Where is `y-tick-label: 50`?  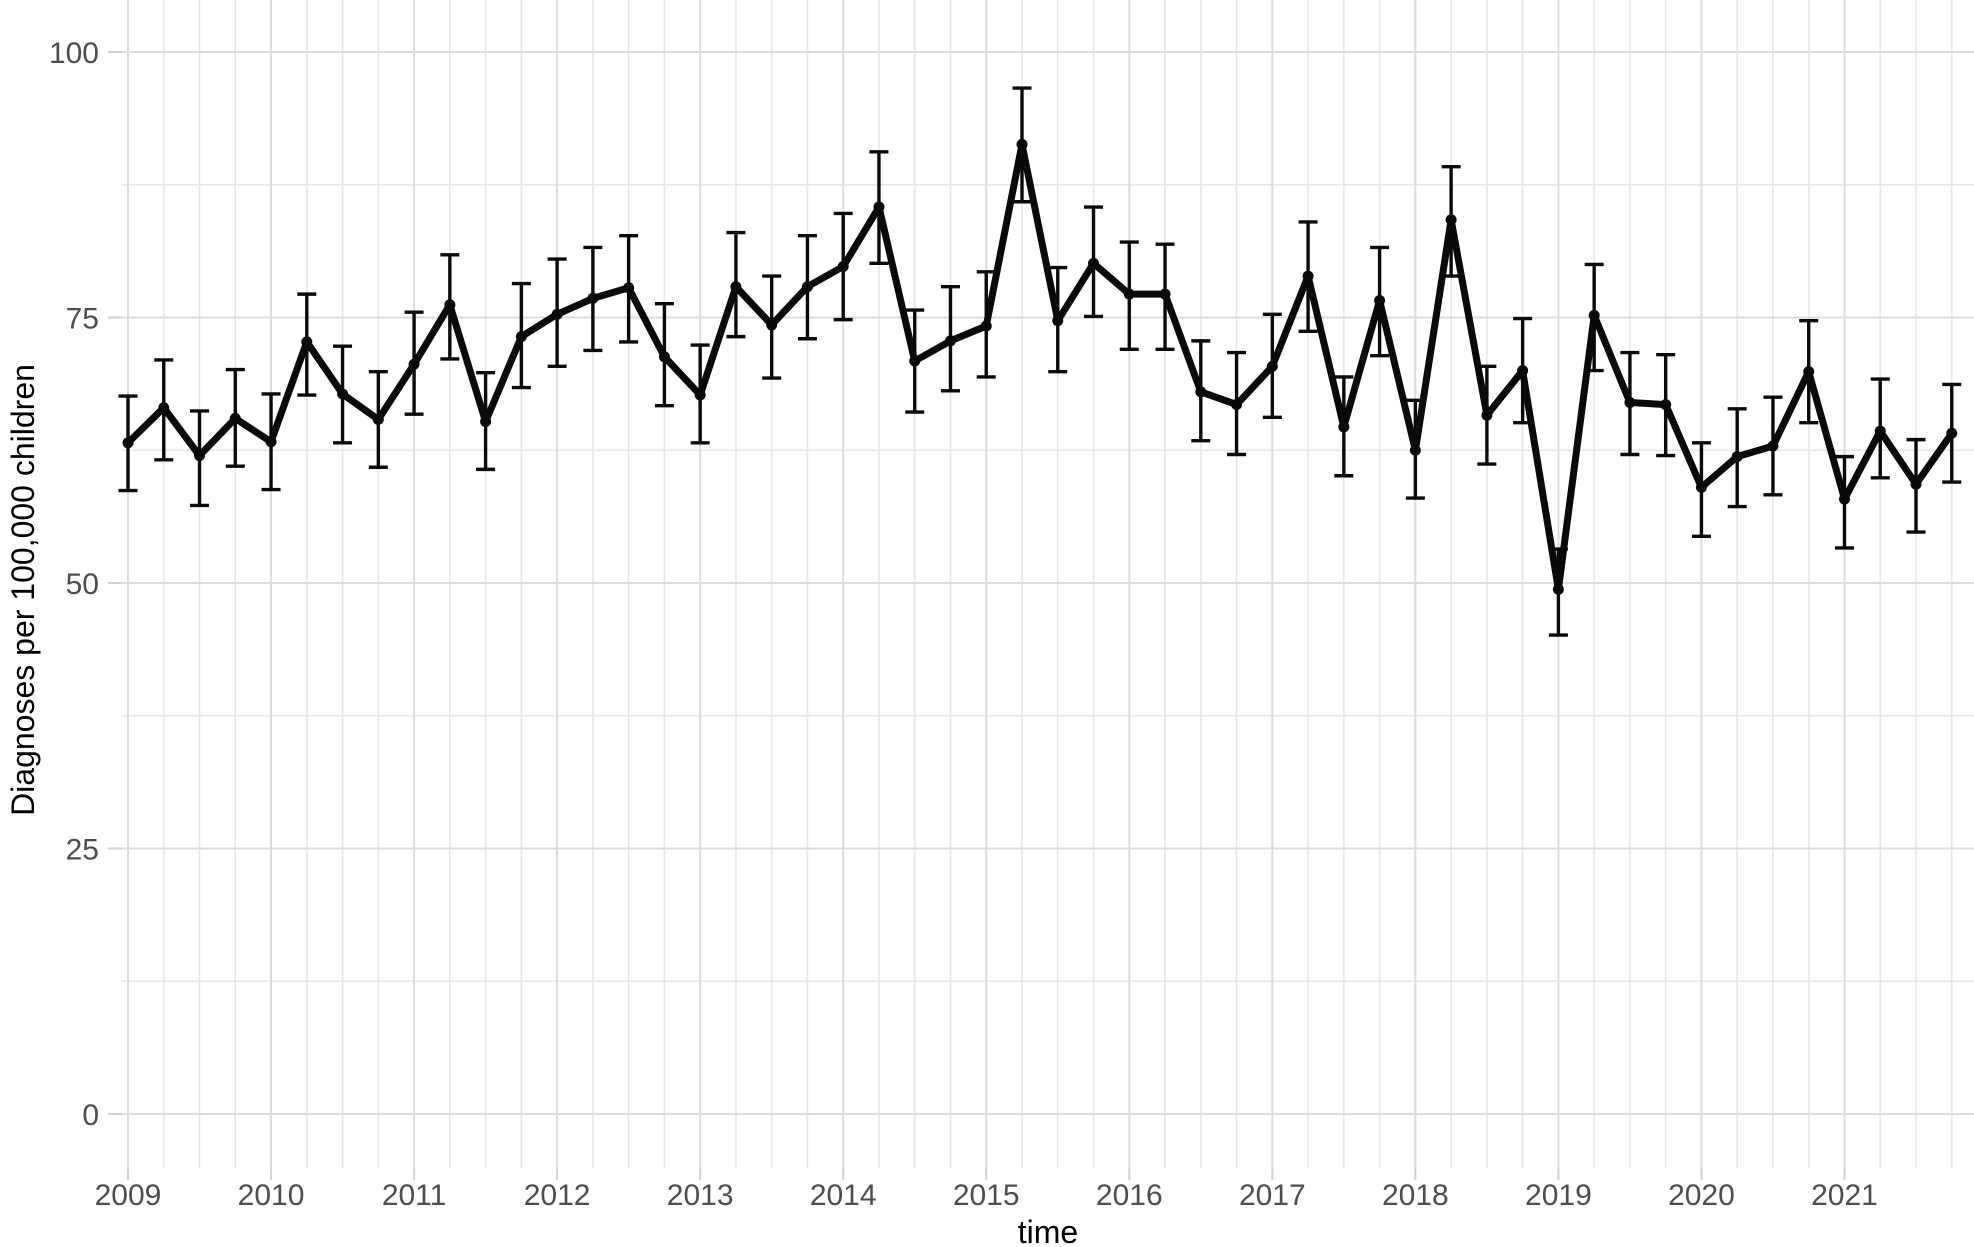
y-tick-label: 50 is located at coordinates (82, 584).